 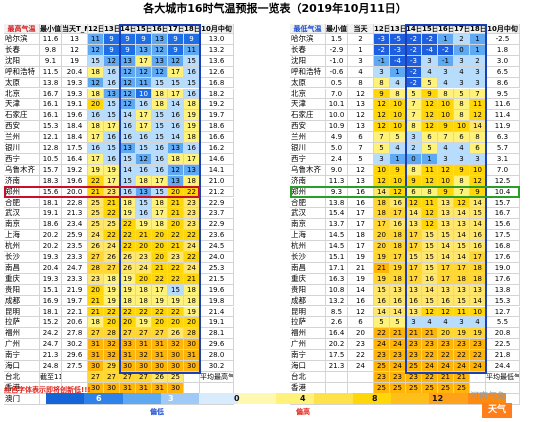 I want to click on table-cell: 13.0, so click(x=217, y=39).